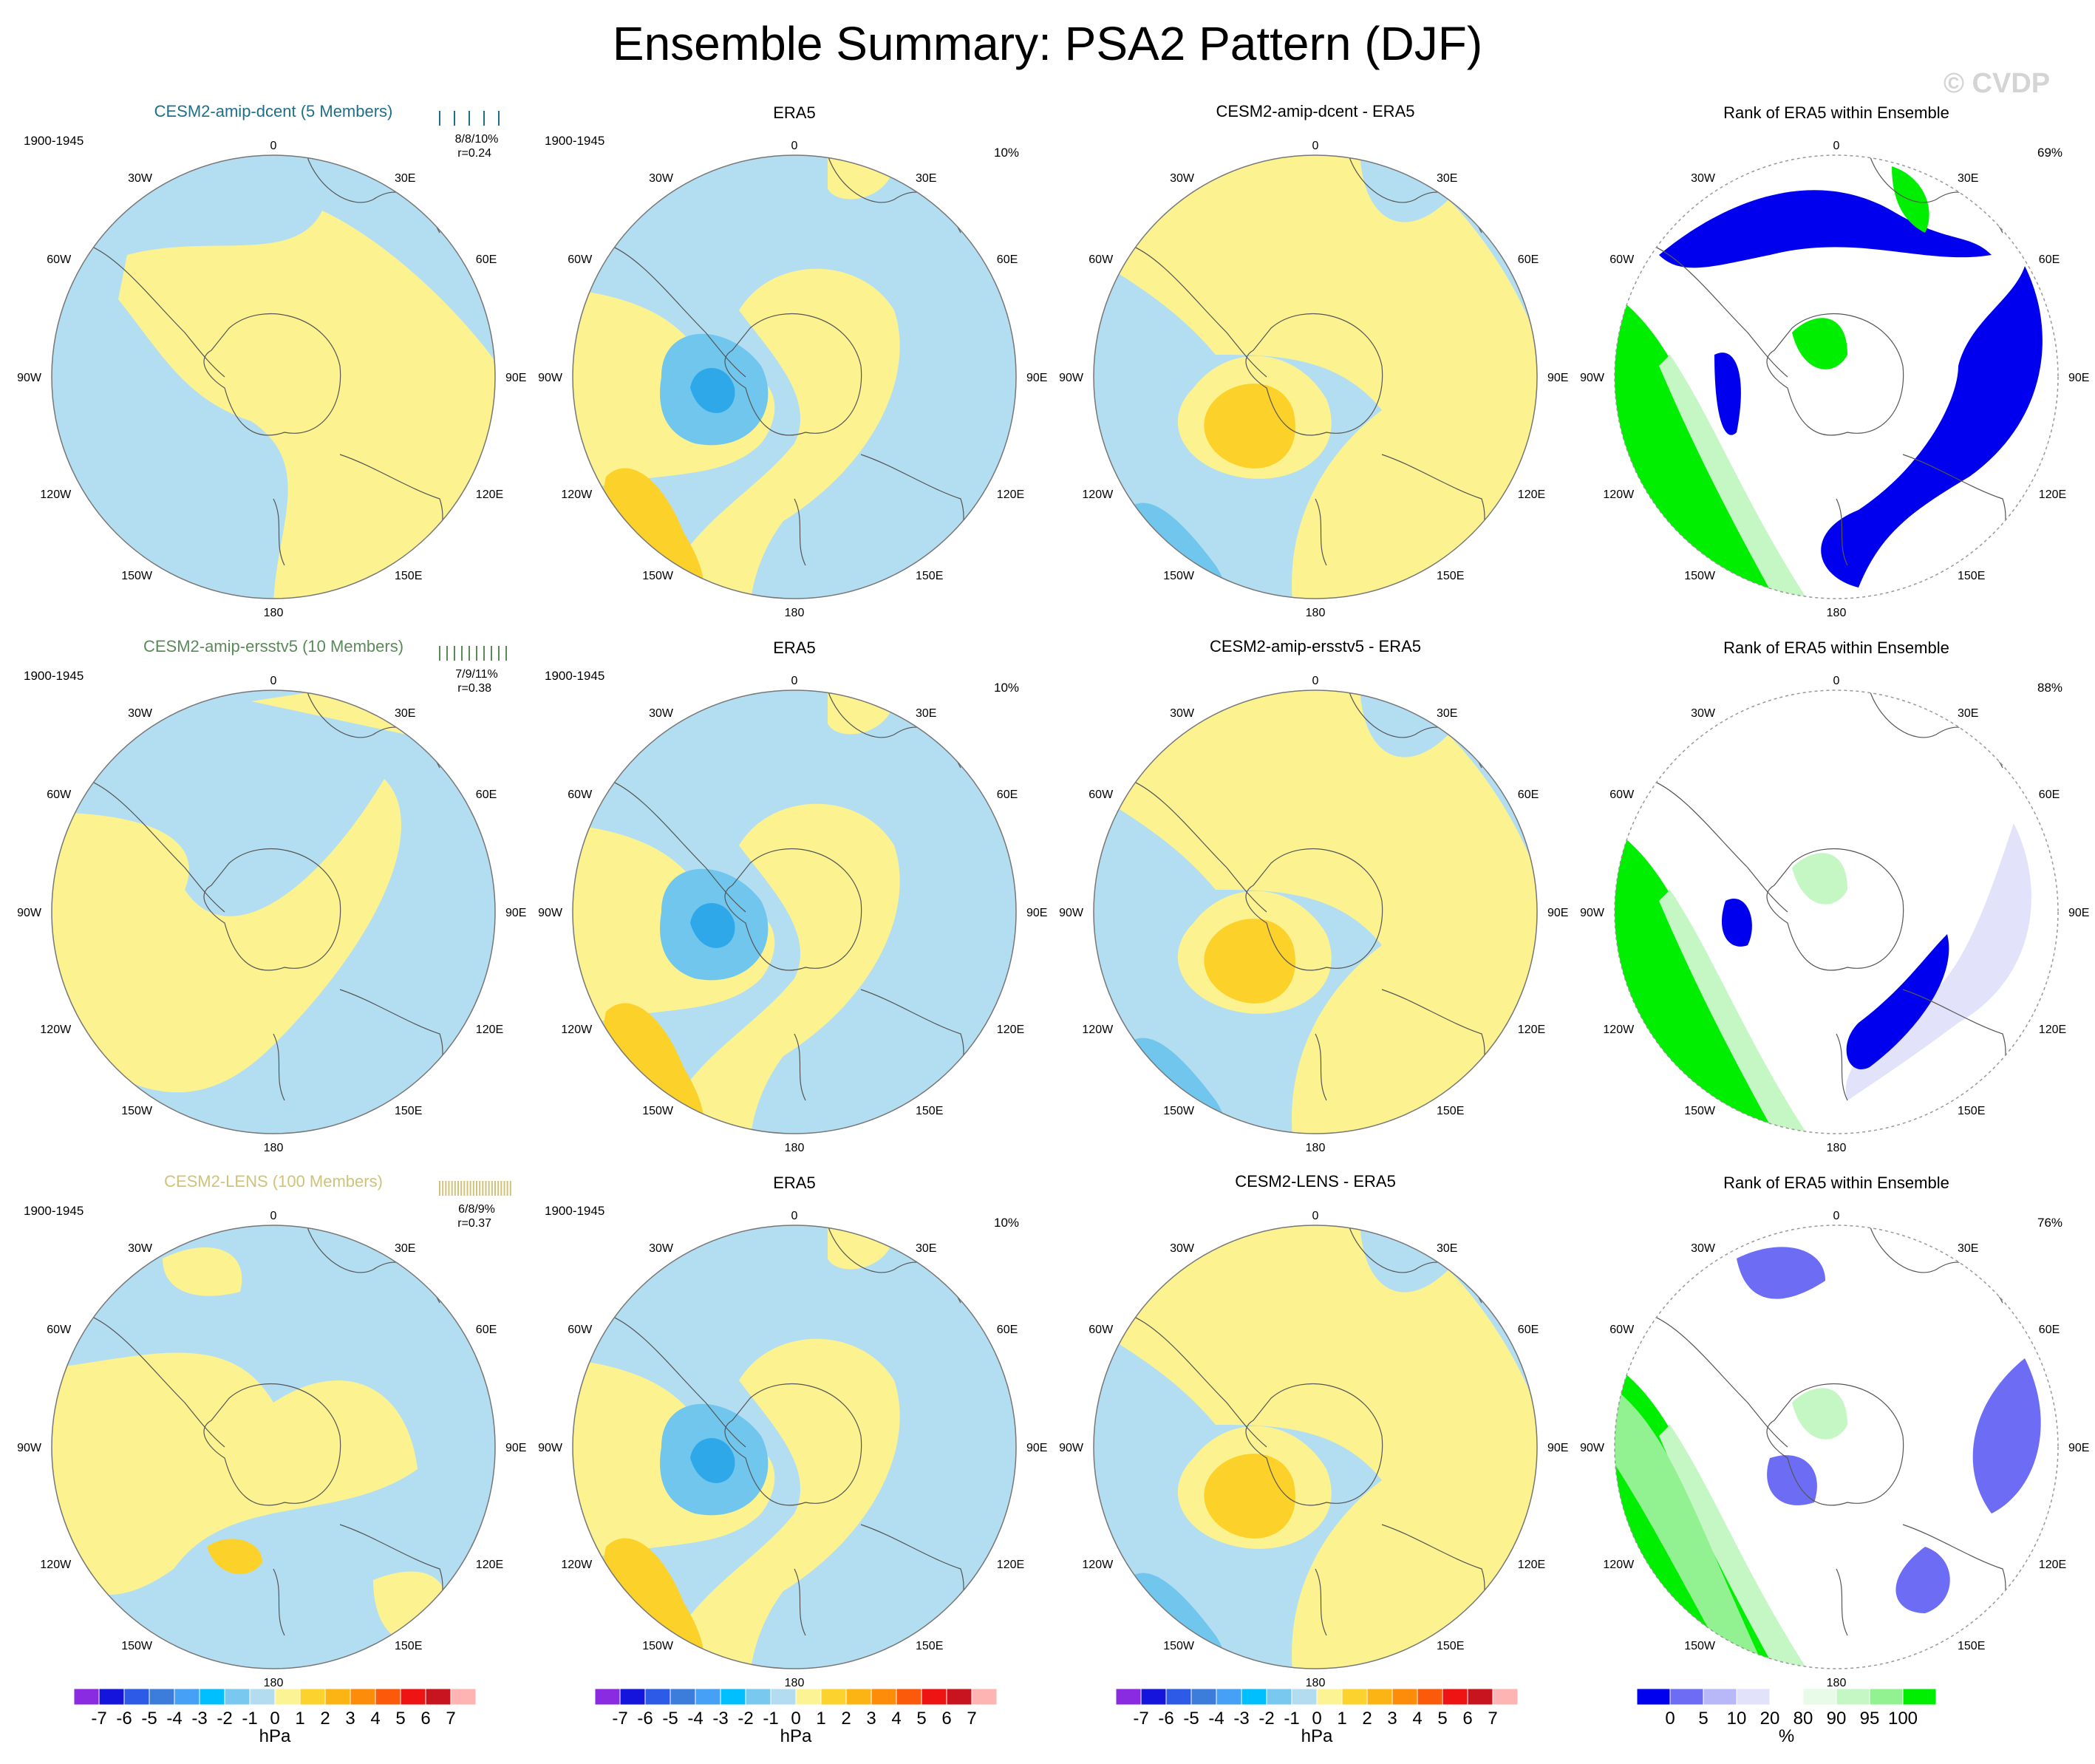  I want to click on colorbar-tick-label: 80, so click(1803, 1719).